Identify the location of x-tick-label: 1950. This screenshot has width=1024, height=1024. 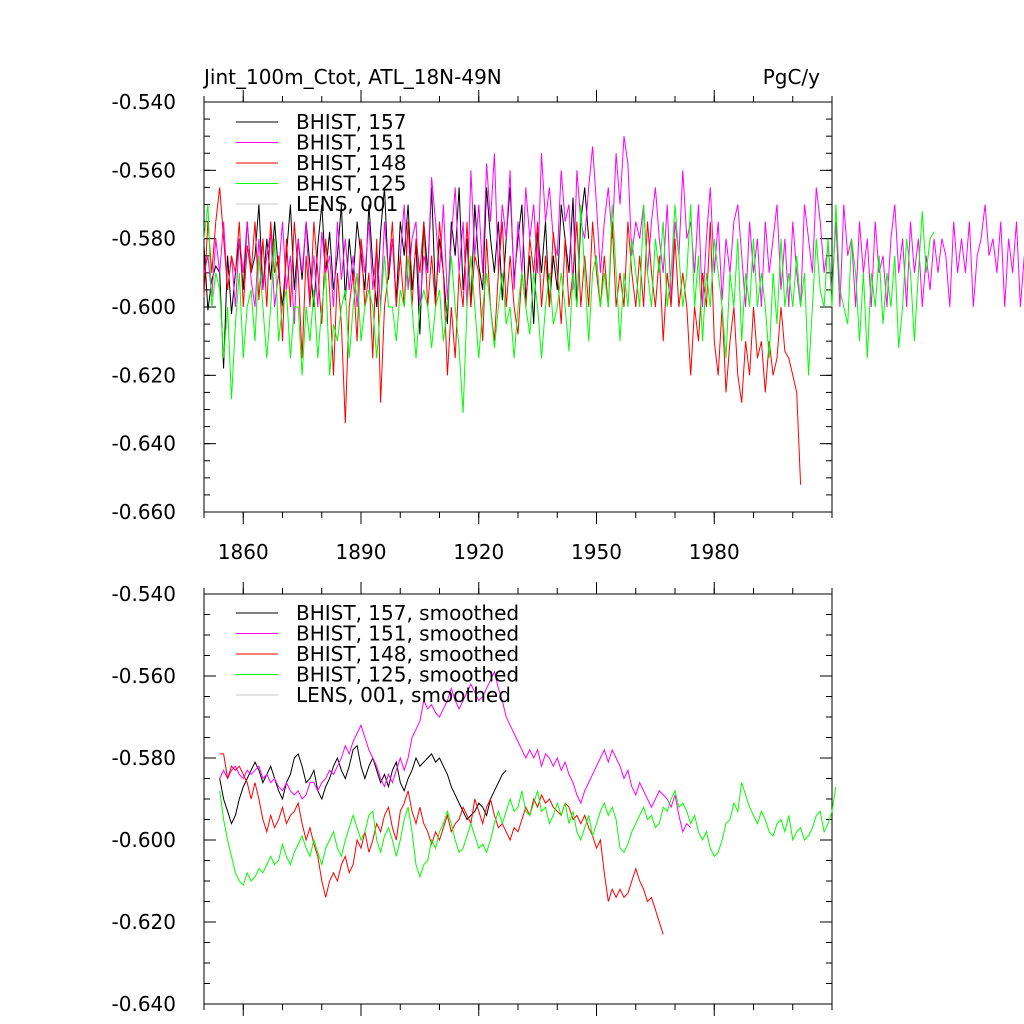
(596, 552).